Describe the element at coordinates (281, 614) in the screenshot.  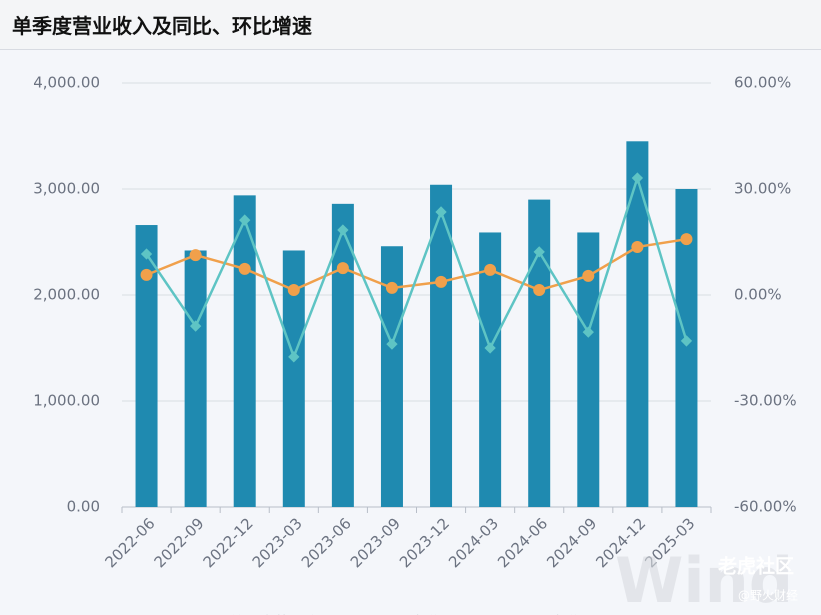
I see `legend-label: 单季度营业收入` at that location.